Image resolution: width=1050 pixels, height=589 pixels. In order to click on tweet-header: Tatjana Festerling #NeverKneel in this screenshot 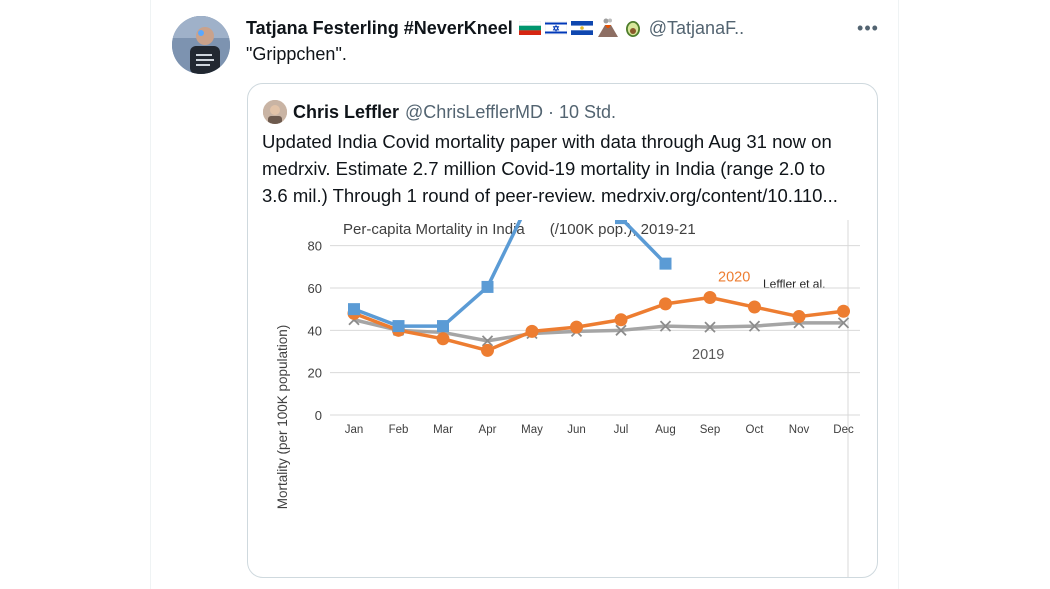, I will do `click(495, 28)`.